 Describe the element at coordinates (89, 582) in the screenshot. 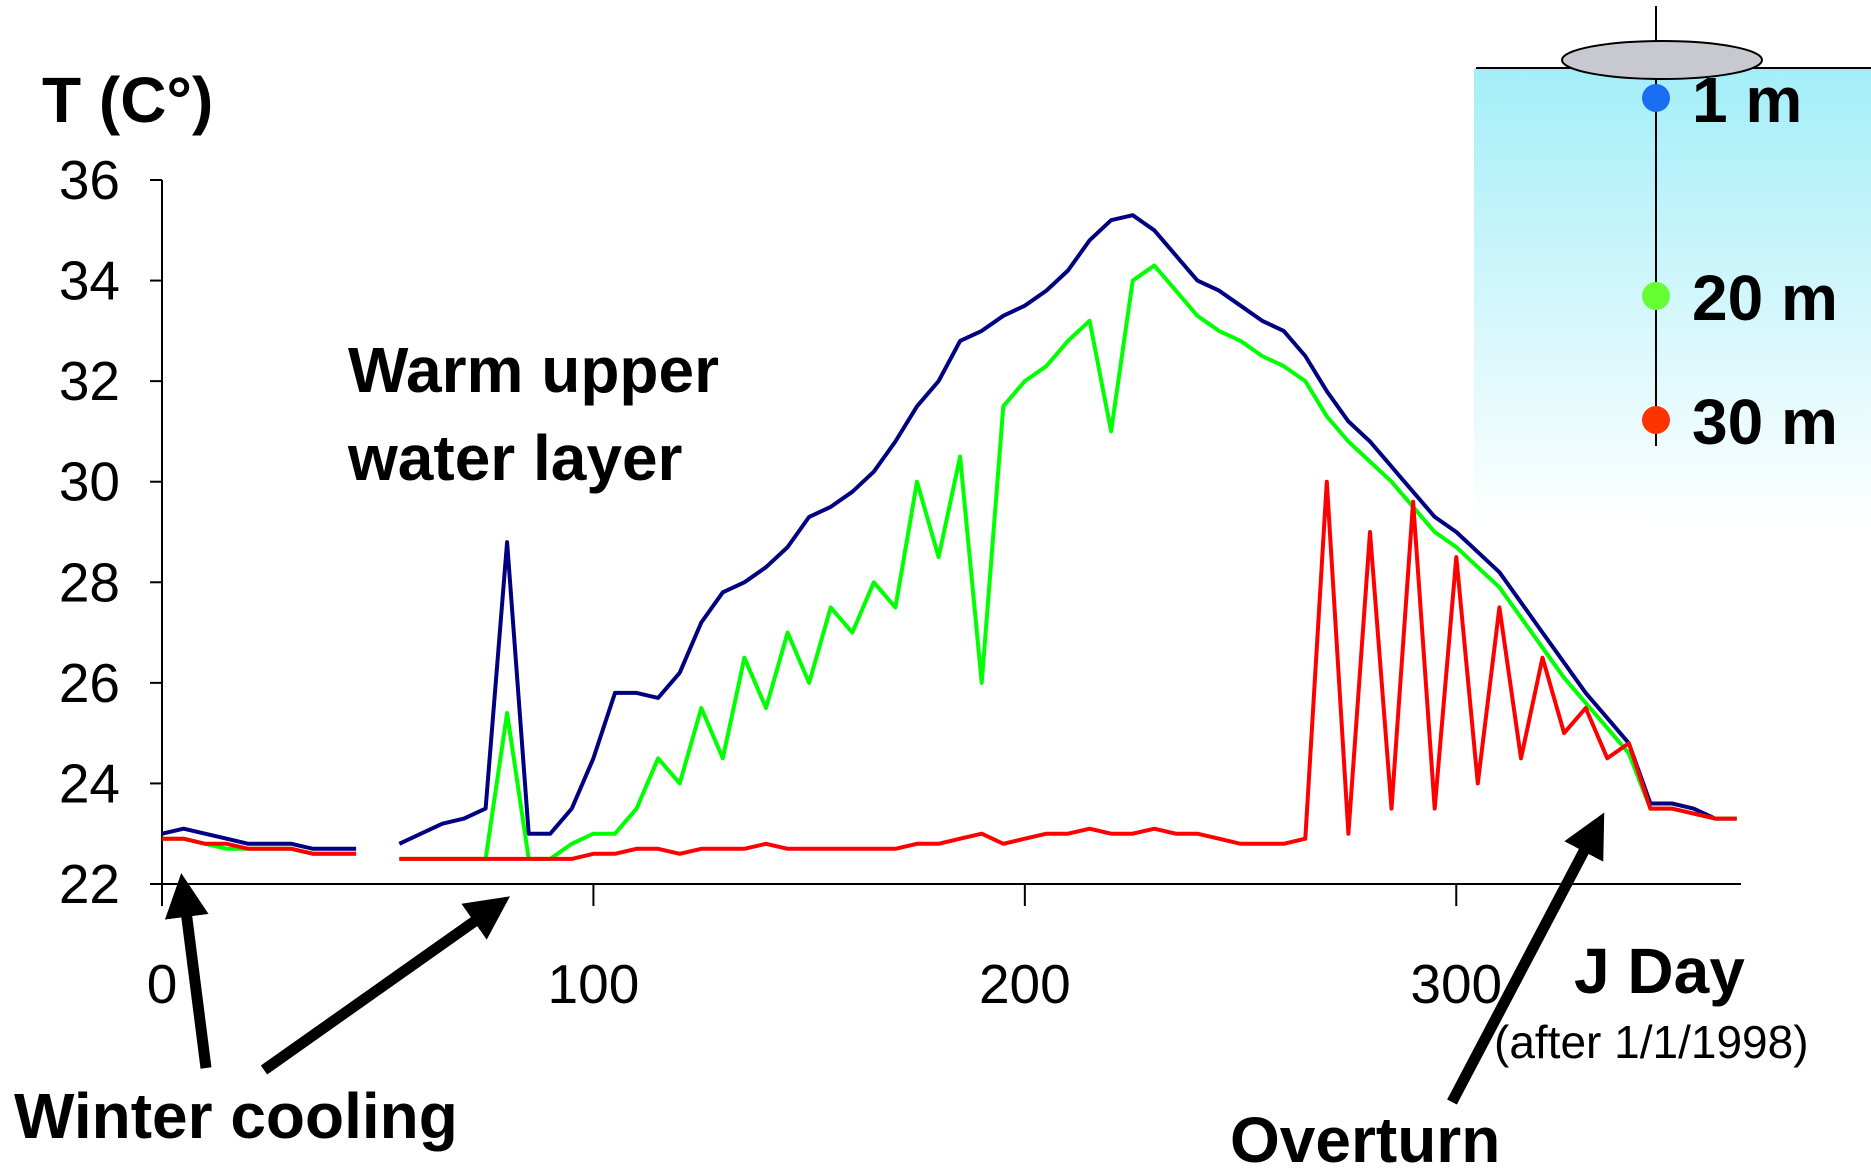

I see `y-tick-label: 28` at that location.